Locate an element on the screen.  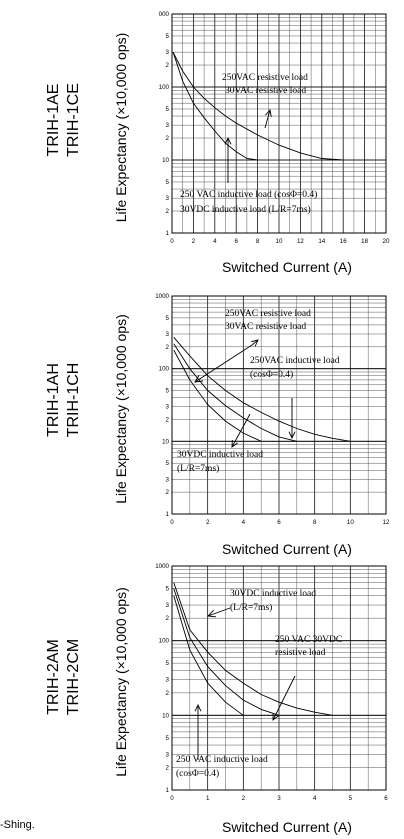
x-tick-label: 14 is located at coordinates (321, 241).